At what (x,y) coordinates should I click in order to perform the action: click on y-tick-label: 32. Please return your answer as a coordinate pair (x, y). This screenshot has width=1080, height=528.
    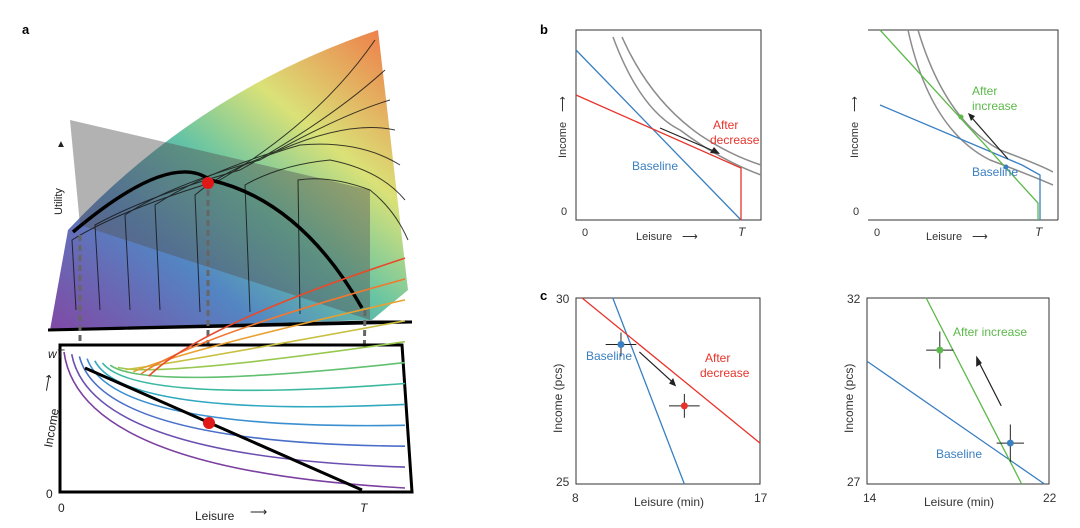
    Looking at the image, I should click on (854, 299).